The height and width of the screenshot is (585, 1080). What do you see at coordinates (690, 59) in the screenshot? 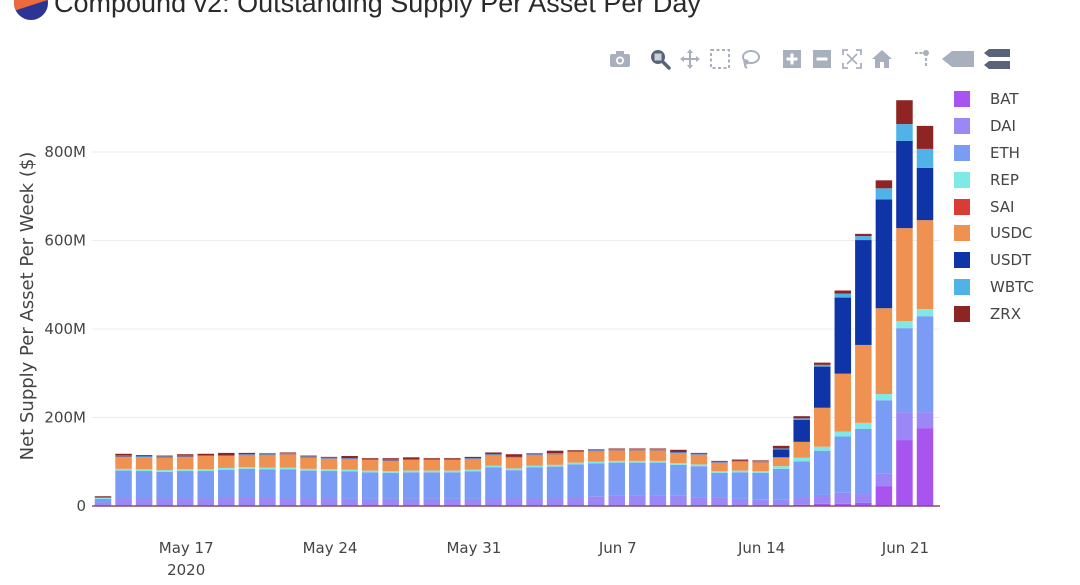
I see `pan-icon` at bounding box center [690, 59].